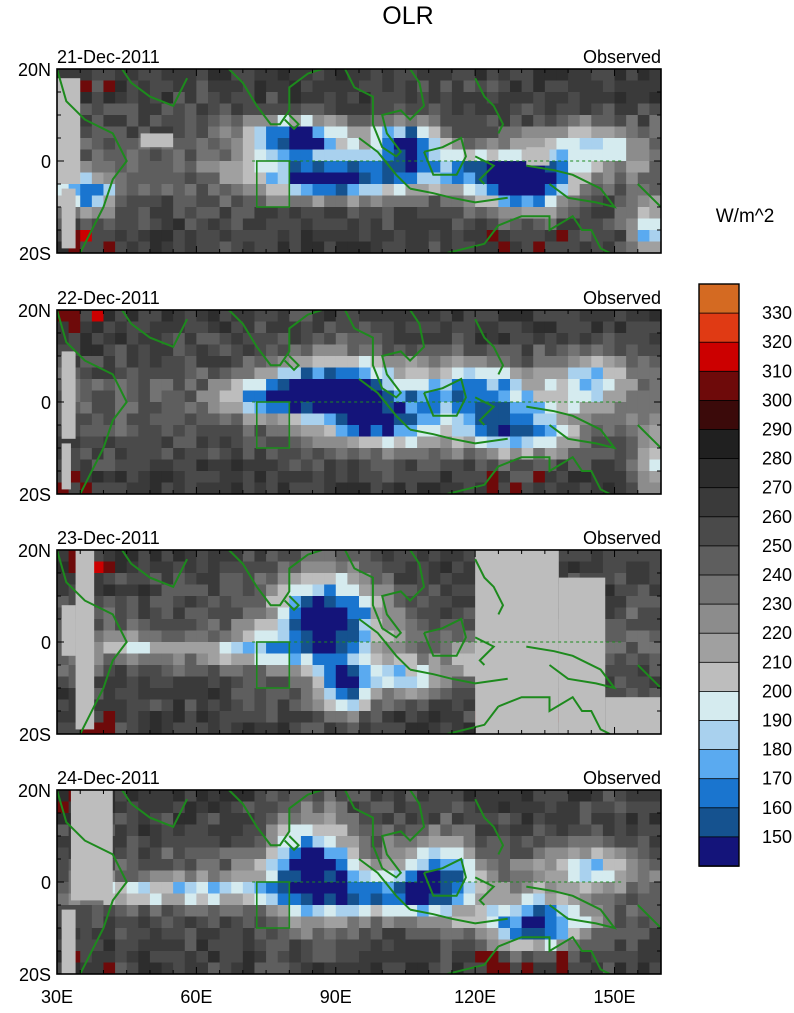  I want to click on y-tick-label: 20N, so click(34, 70).